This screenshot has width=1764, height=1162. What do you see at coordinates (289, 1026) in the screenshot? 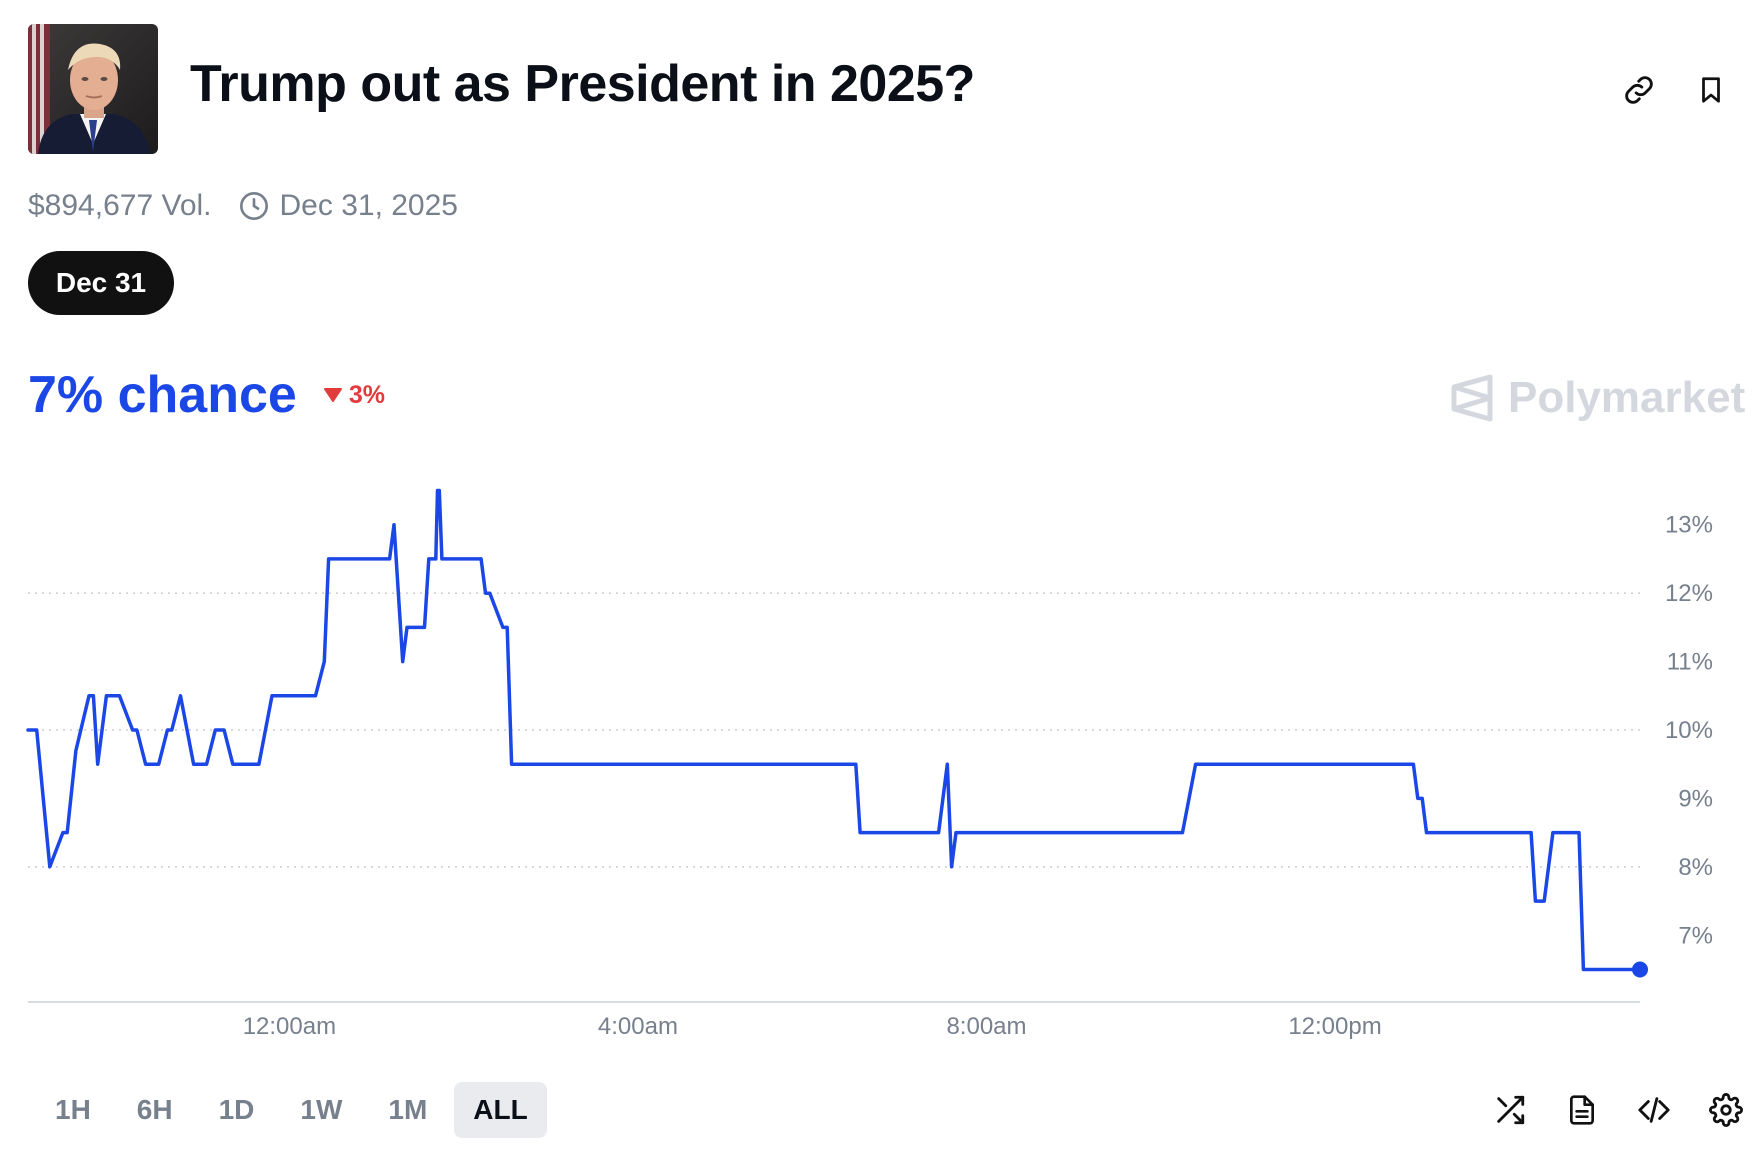
I see `x-tick-label: 12:00am` at bounding box center [289, 1026].